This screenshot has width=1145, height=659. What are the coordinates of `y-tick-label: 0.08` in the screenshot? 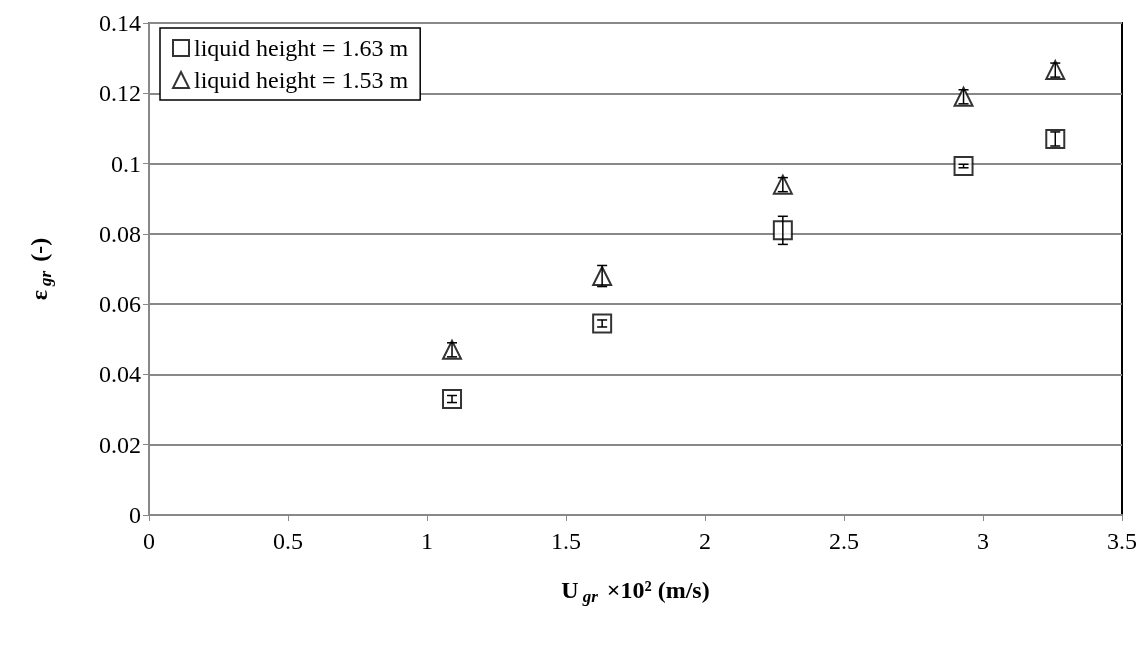 It's located at (120, 233).